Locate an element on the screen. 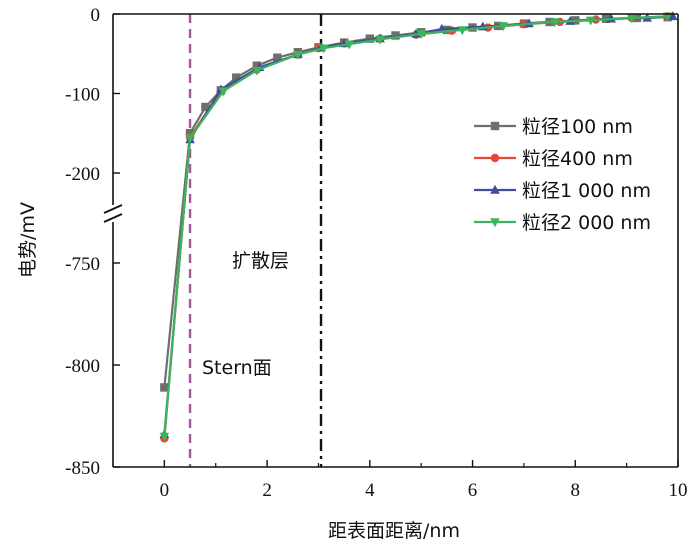  y-tick-label: -200 is located at coordinates (82, 174).